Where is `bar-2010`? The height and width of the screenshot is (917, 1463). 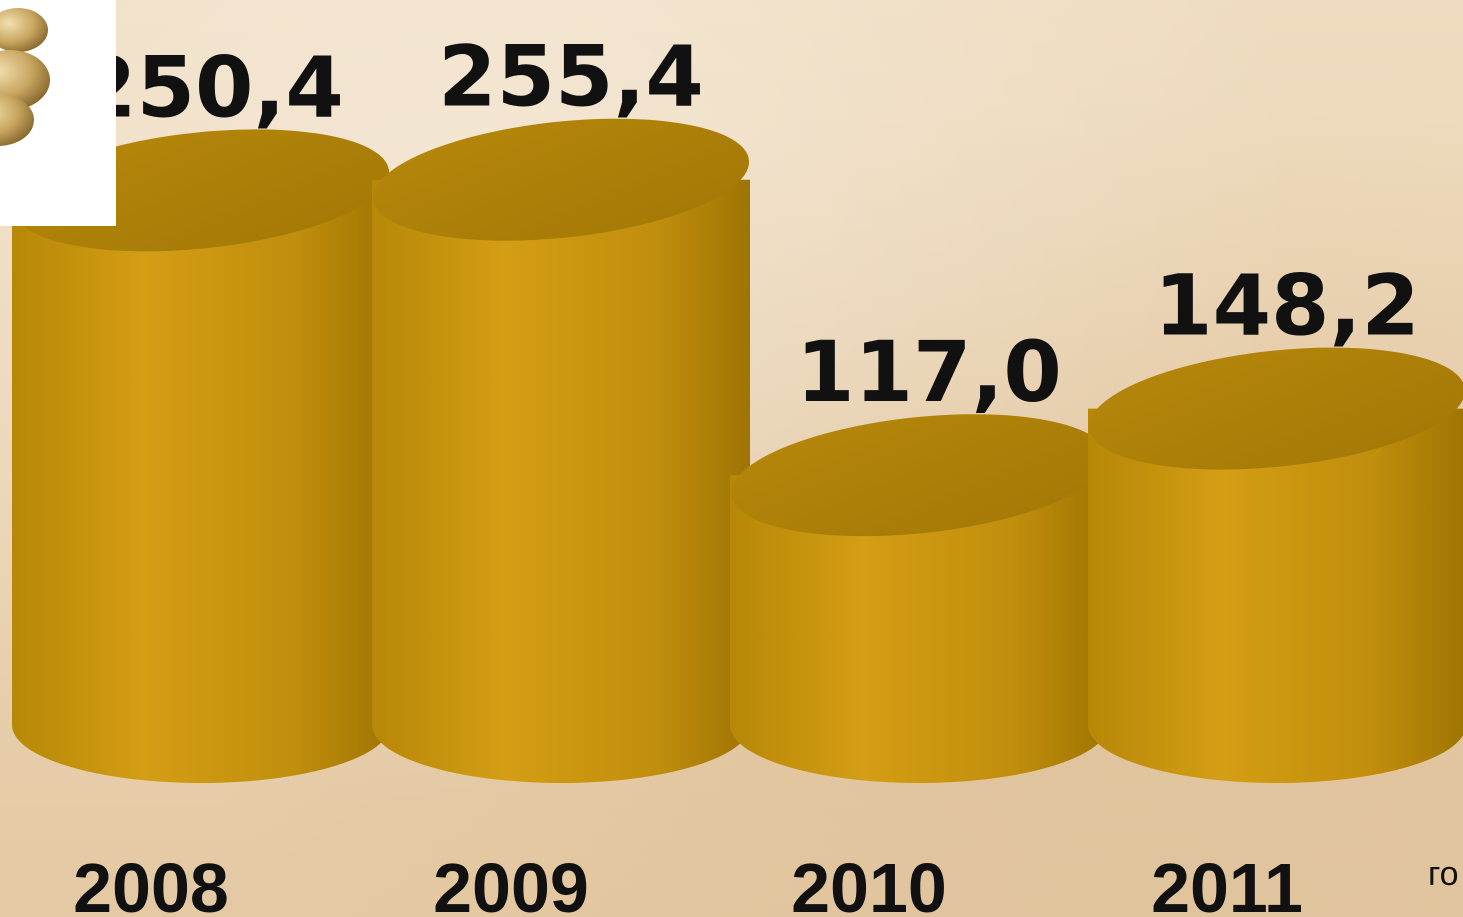 bar-2010 is located at coordinates (919, 629).